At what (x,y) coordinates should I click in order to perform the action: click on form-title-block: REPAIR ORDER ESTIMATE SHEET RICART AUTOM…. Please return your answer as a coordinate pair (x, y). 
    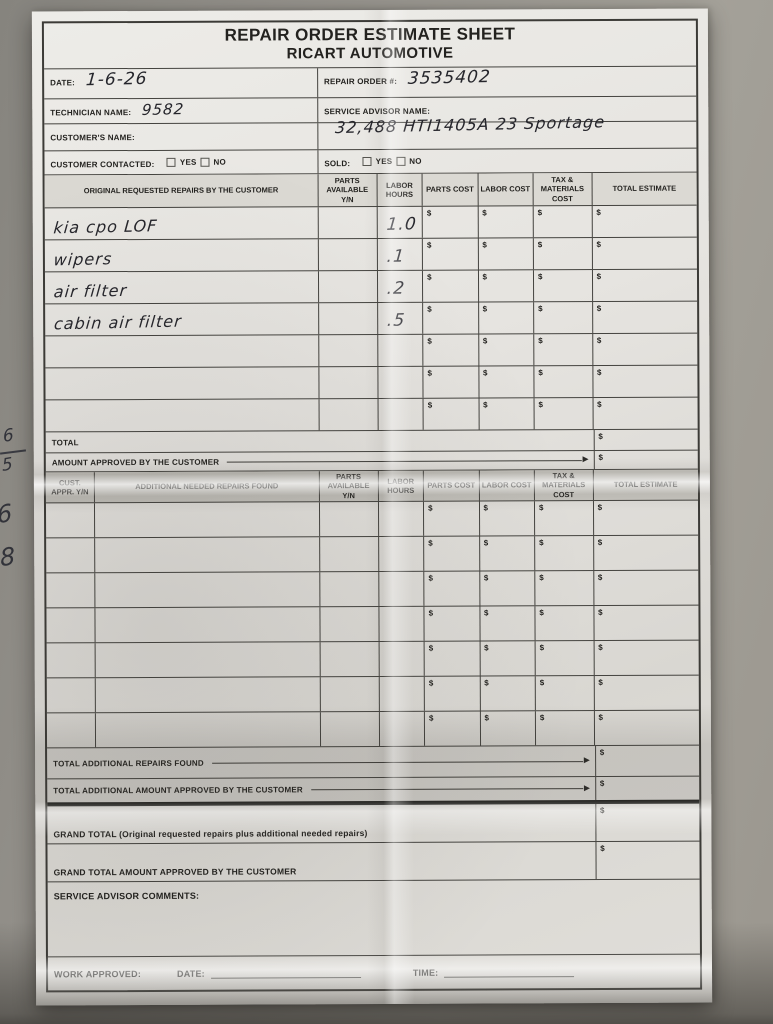
    Looking at the image, I should click on (370, 45).